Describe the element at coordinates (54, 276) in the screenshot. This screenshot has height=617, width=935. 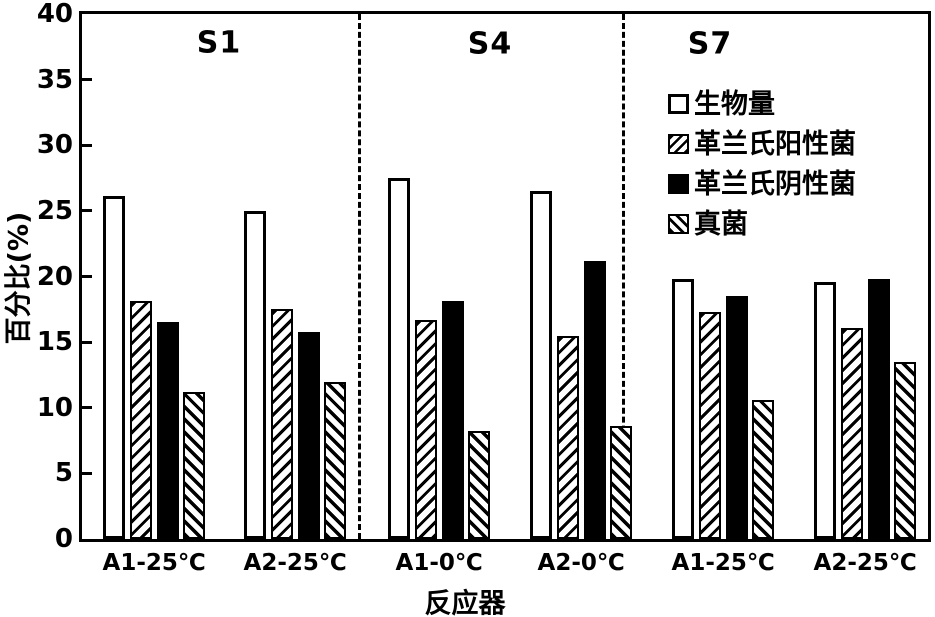
I see `y-tick-label: 20` at that location.